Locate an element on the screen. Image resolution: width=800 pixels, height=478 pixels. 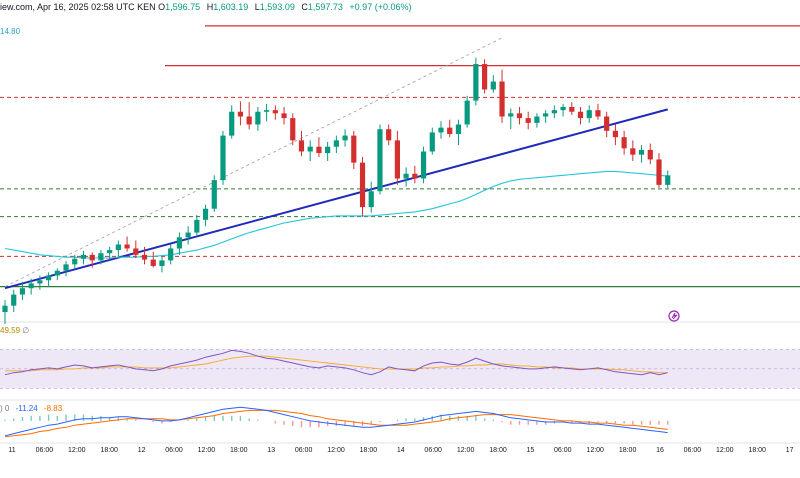
high-value: 1,603.19 is located at coordinates (231, 7).